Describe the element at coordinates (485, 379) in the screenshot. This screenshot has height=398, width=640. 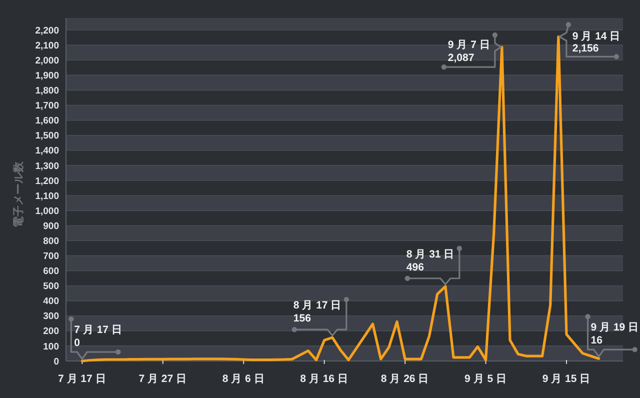
I see `x-tick-label: 9 月 5 日` at that location.